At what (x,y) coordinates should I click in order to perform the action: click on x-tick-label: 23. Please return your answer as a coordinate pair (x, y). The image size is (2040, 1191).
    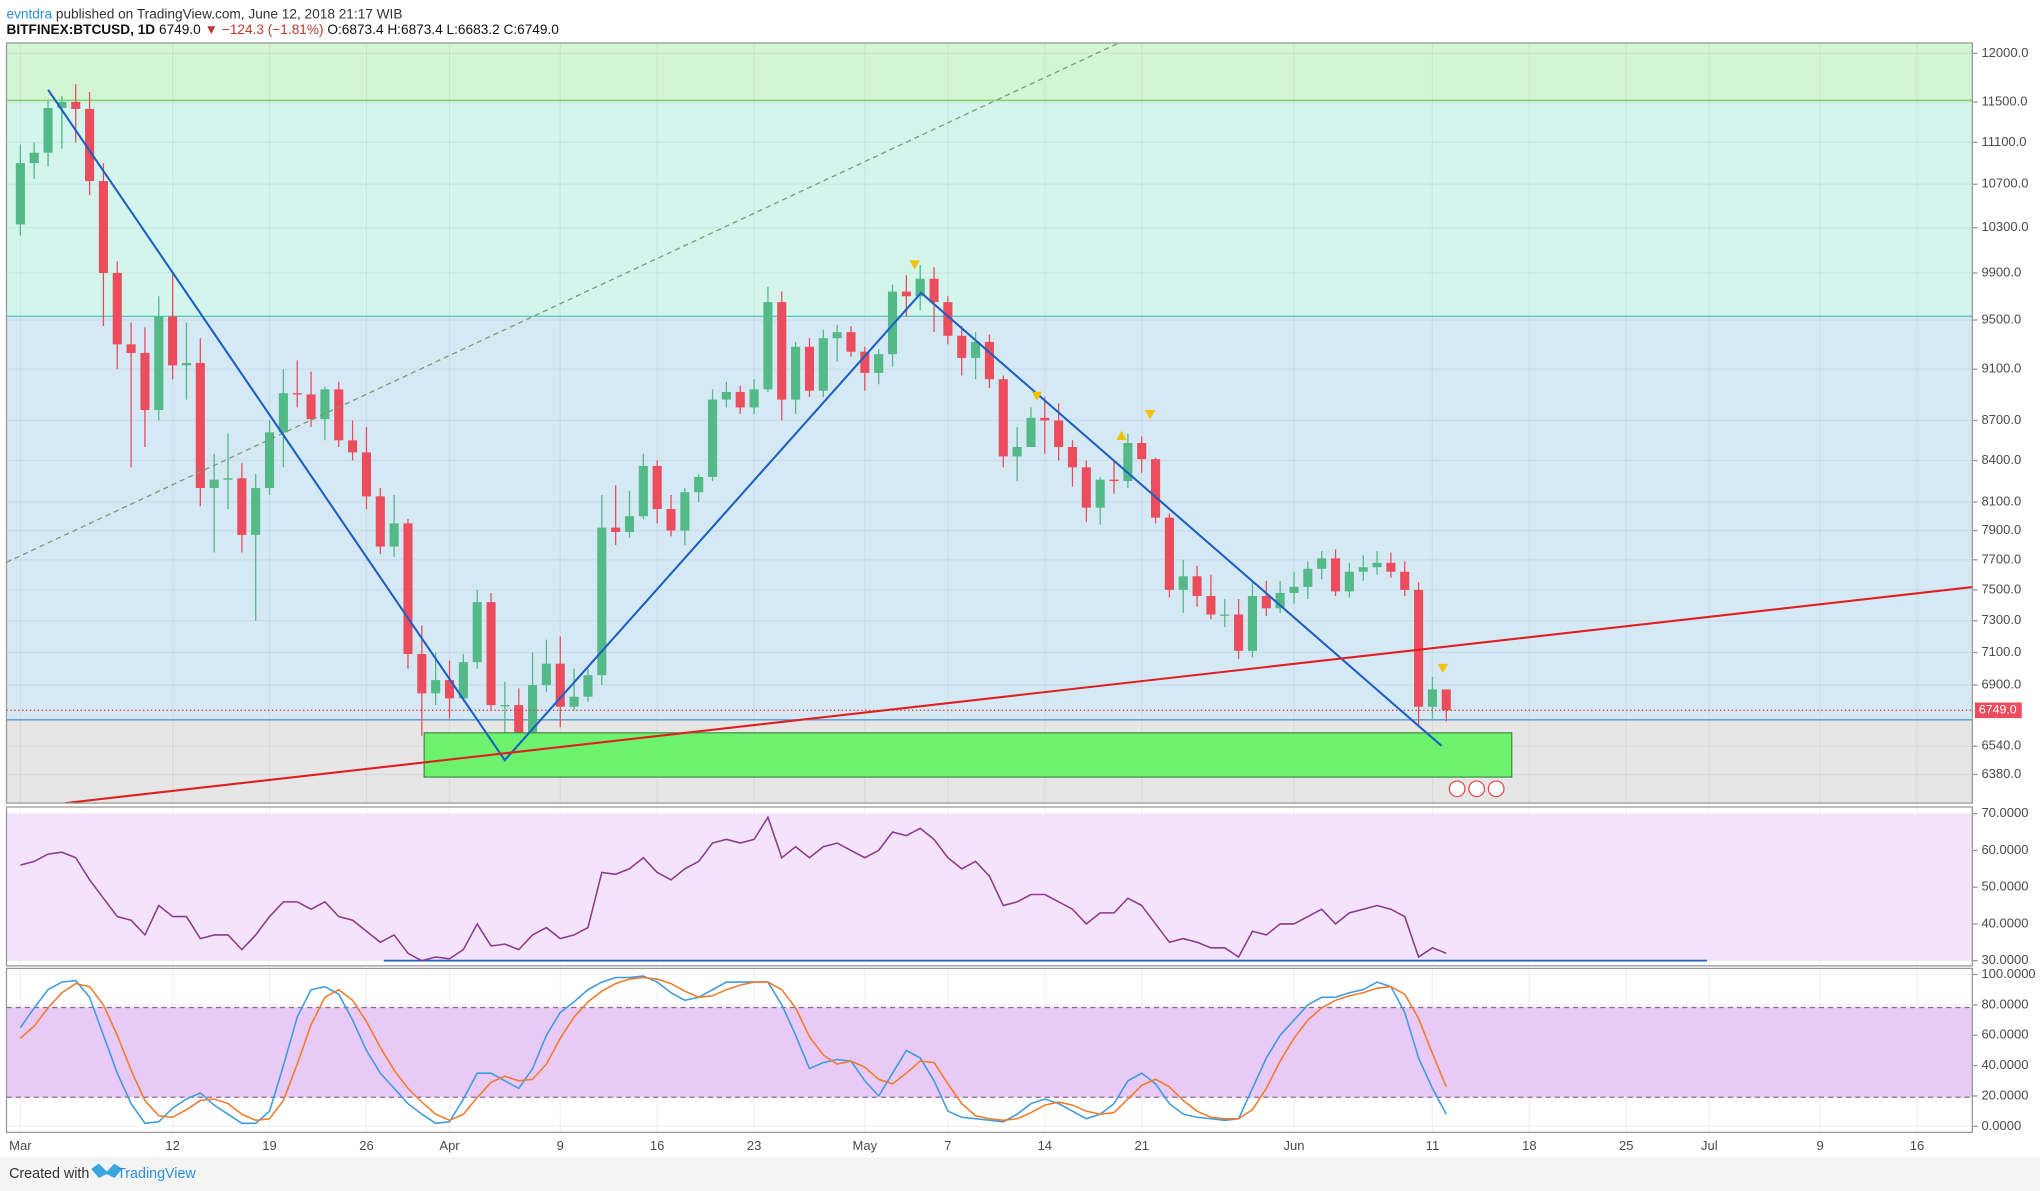
    Looking at the image, I should click on (754, 1145).